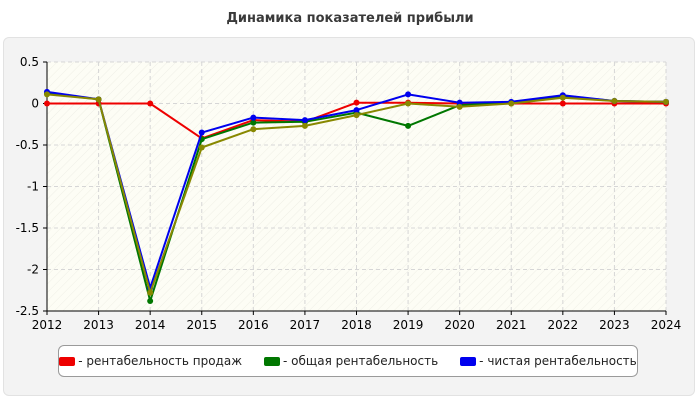 The image size is (700, 400). What do you see at coordinates (361, 361) in the screenshot?
I see `legend-label: - общая рентабельность` at bounding box center [361, 361].